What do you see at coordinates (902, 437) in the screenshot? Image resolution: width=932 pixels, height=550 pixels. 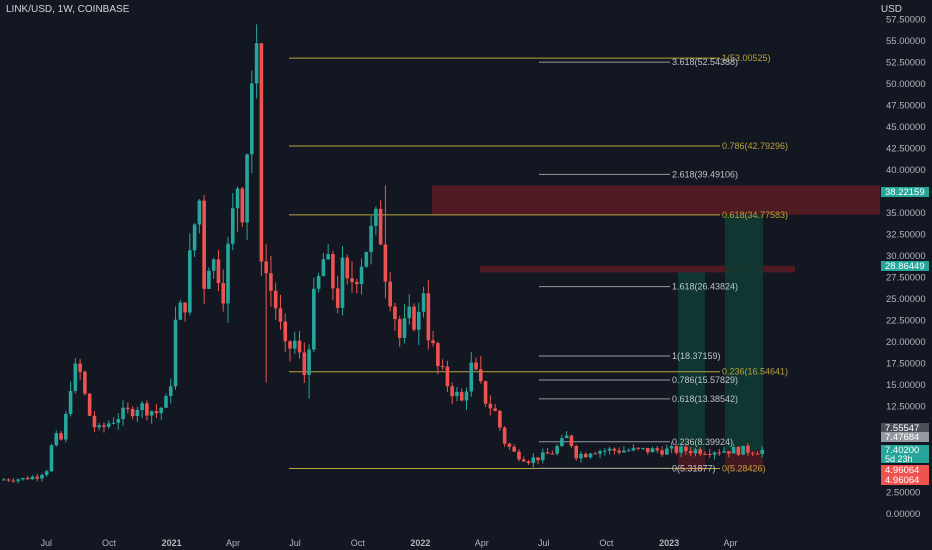 I see `price-badge-text: 7.47684` at bounding box center [902, 437].